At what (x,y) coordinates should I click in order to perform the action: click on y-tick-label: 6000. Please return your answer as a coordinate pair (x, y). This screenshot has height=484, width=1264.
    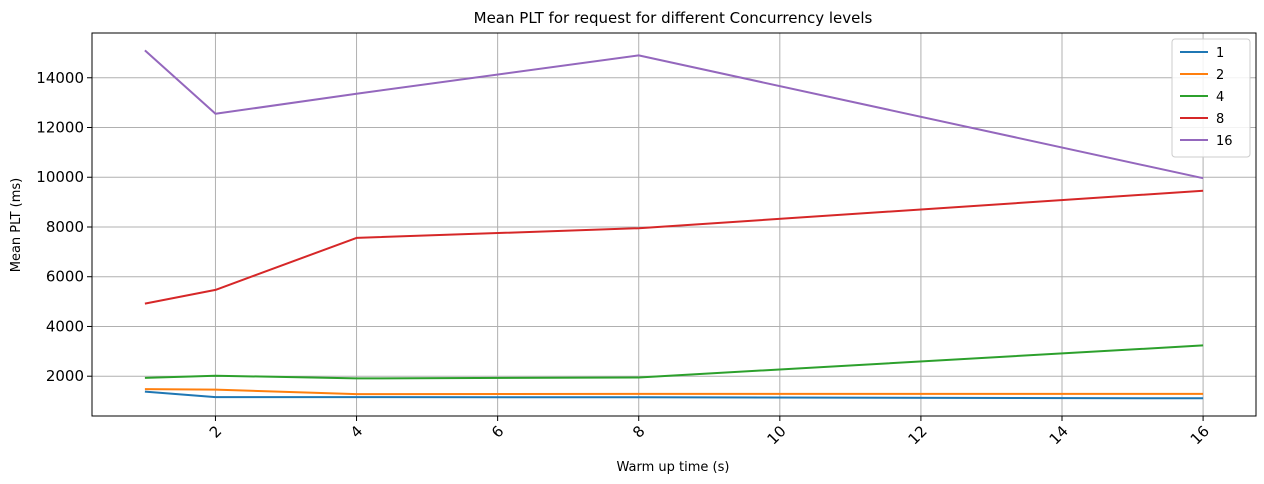
    Looking at the image, I should click on (65, 277).